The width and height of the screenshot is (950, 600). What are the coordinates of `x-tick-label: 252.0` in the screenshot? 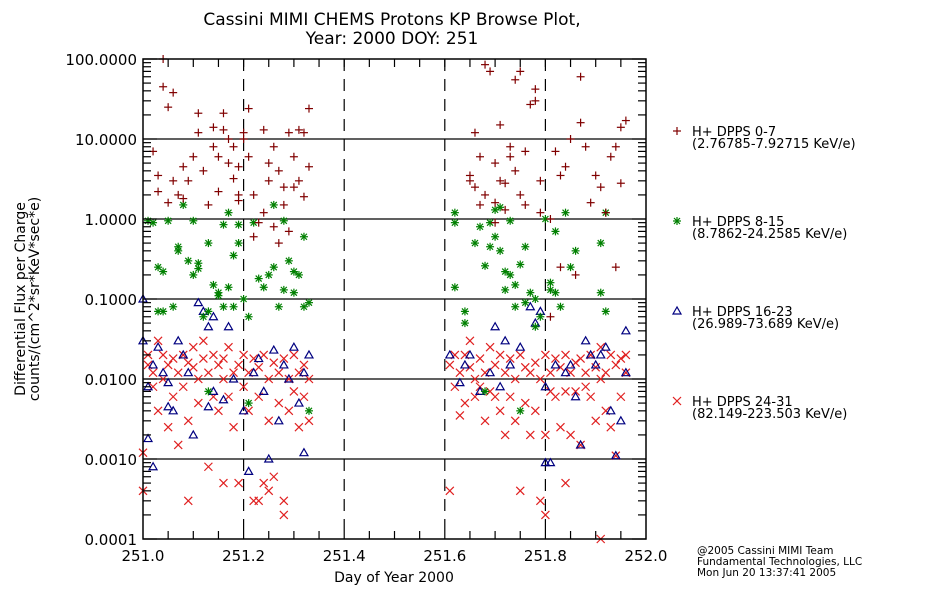 It's located at (646, 556).